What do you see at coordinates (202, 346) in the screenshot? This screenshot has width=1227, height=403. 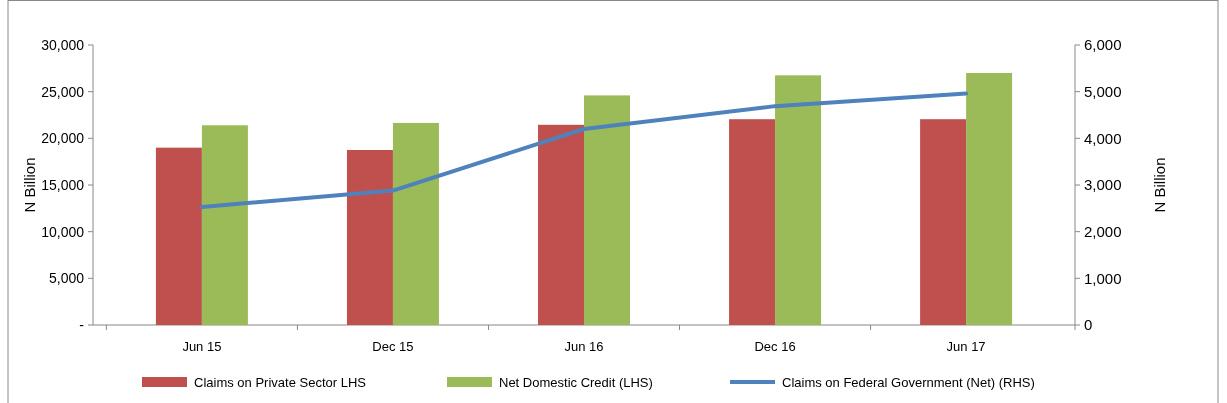 I see `x-tick-label: Jun 15` at bounding box center [202, 346].